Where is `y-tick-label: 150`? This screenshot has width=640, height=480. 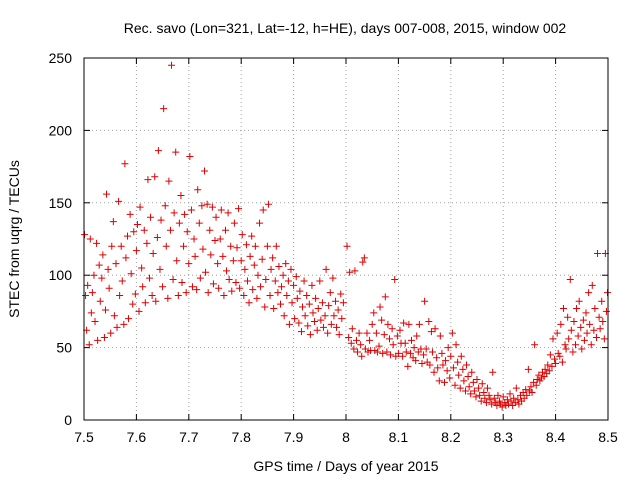 y-tick-label: 150 is located at coordinates (61, 203).